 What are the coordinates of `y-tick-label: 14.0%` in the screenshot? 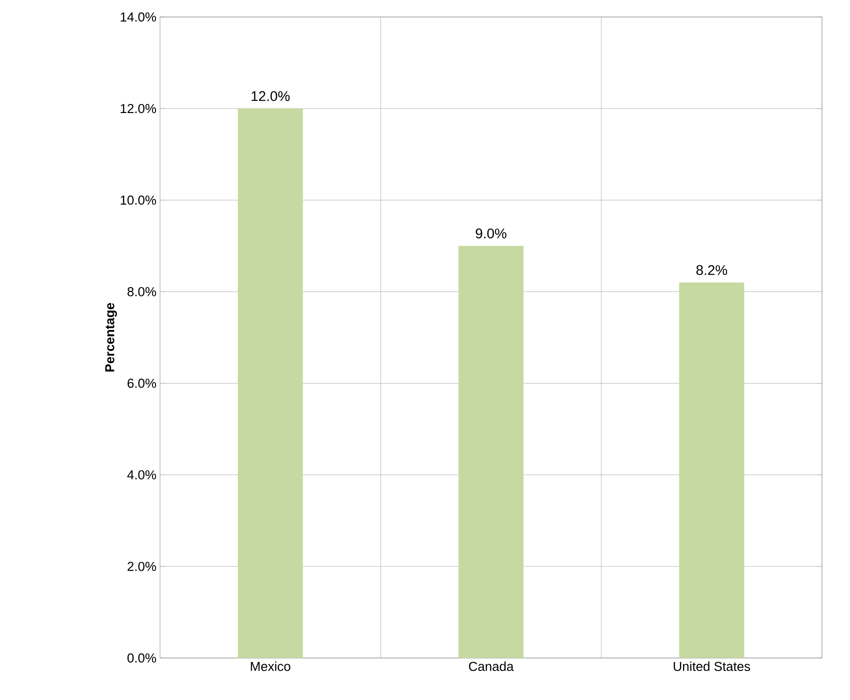 It's located at (138, 17).